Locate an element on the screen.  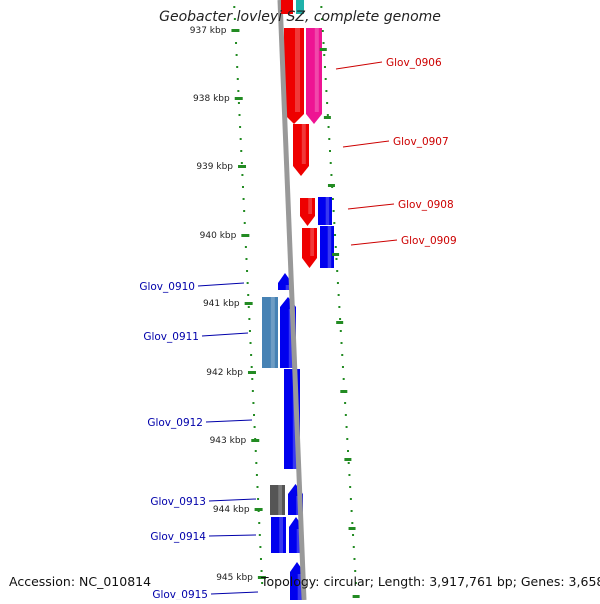
feature-glov-0906-magenta-highlight is located at coordinates (316, 70).